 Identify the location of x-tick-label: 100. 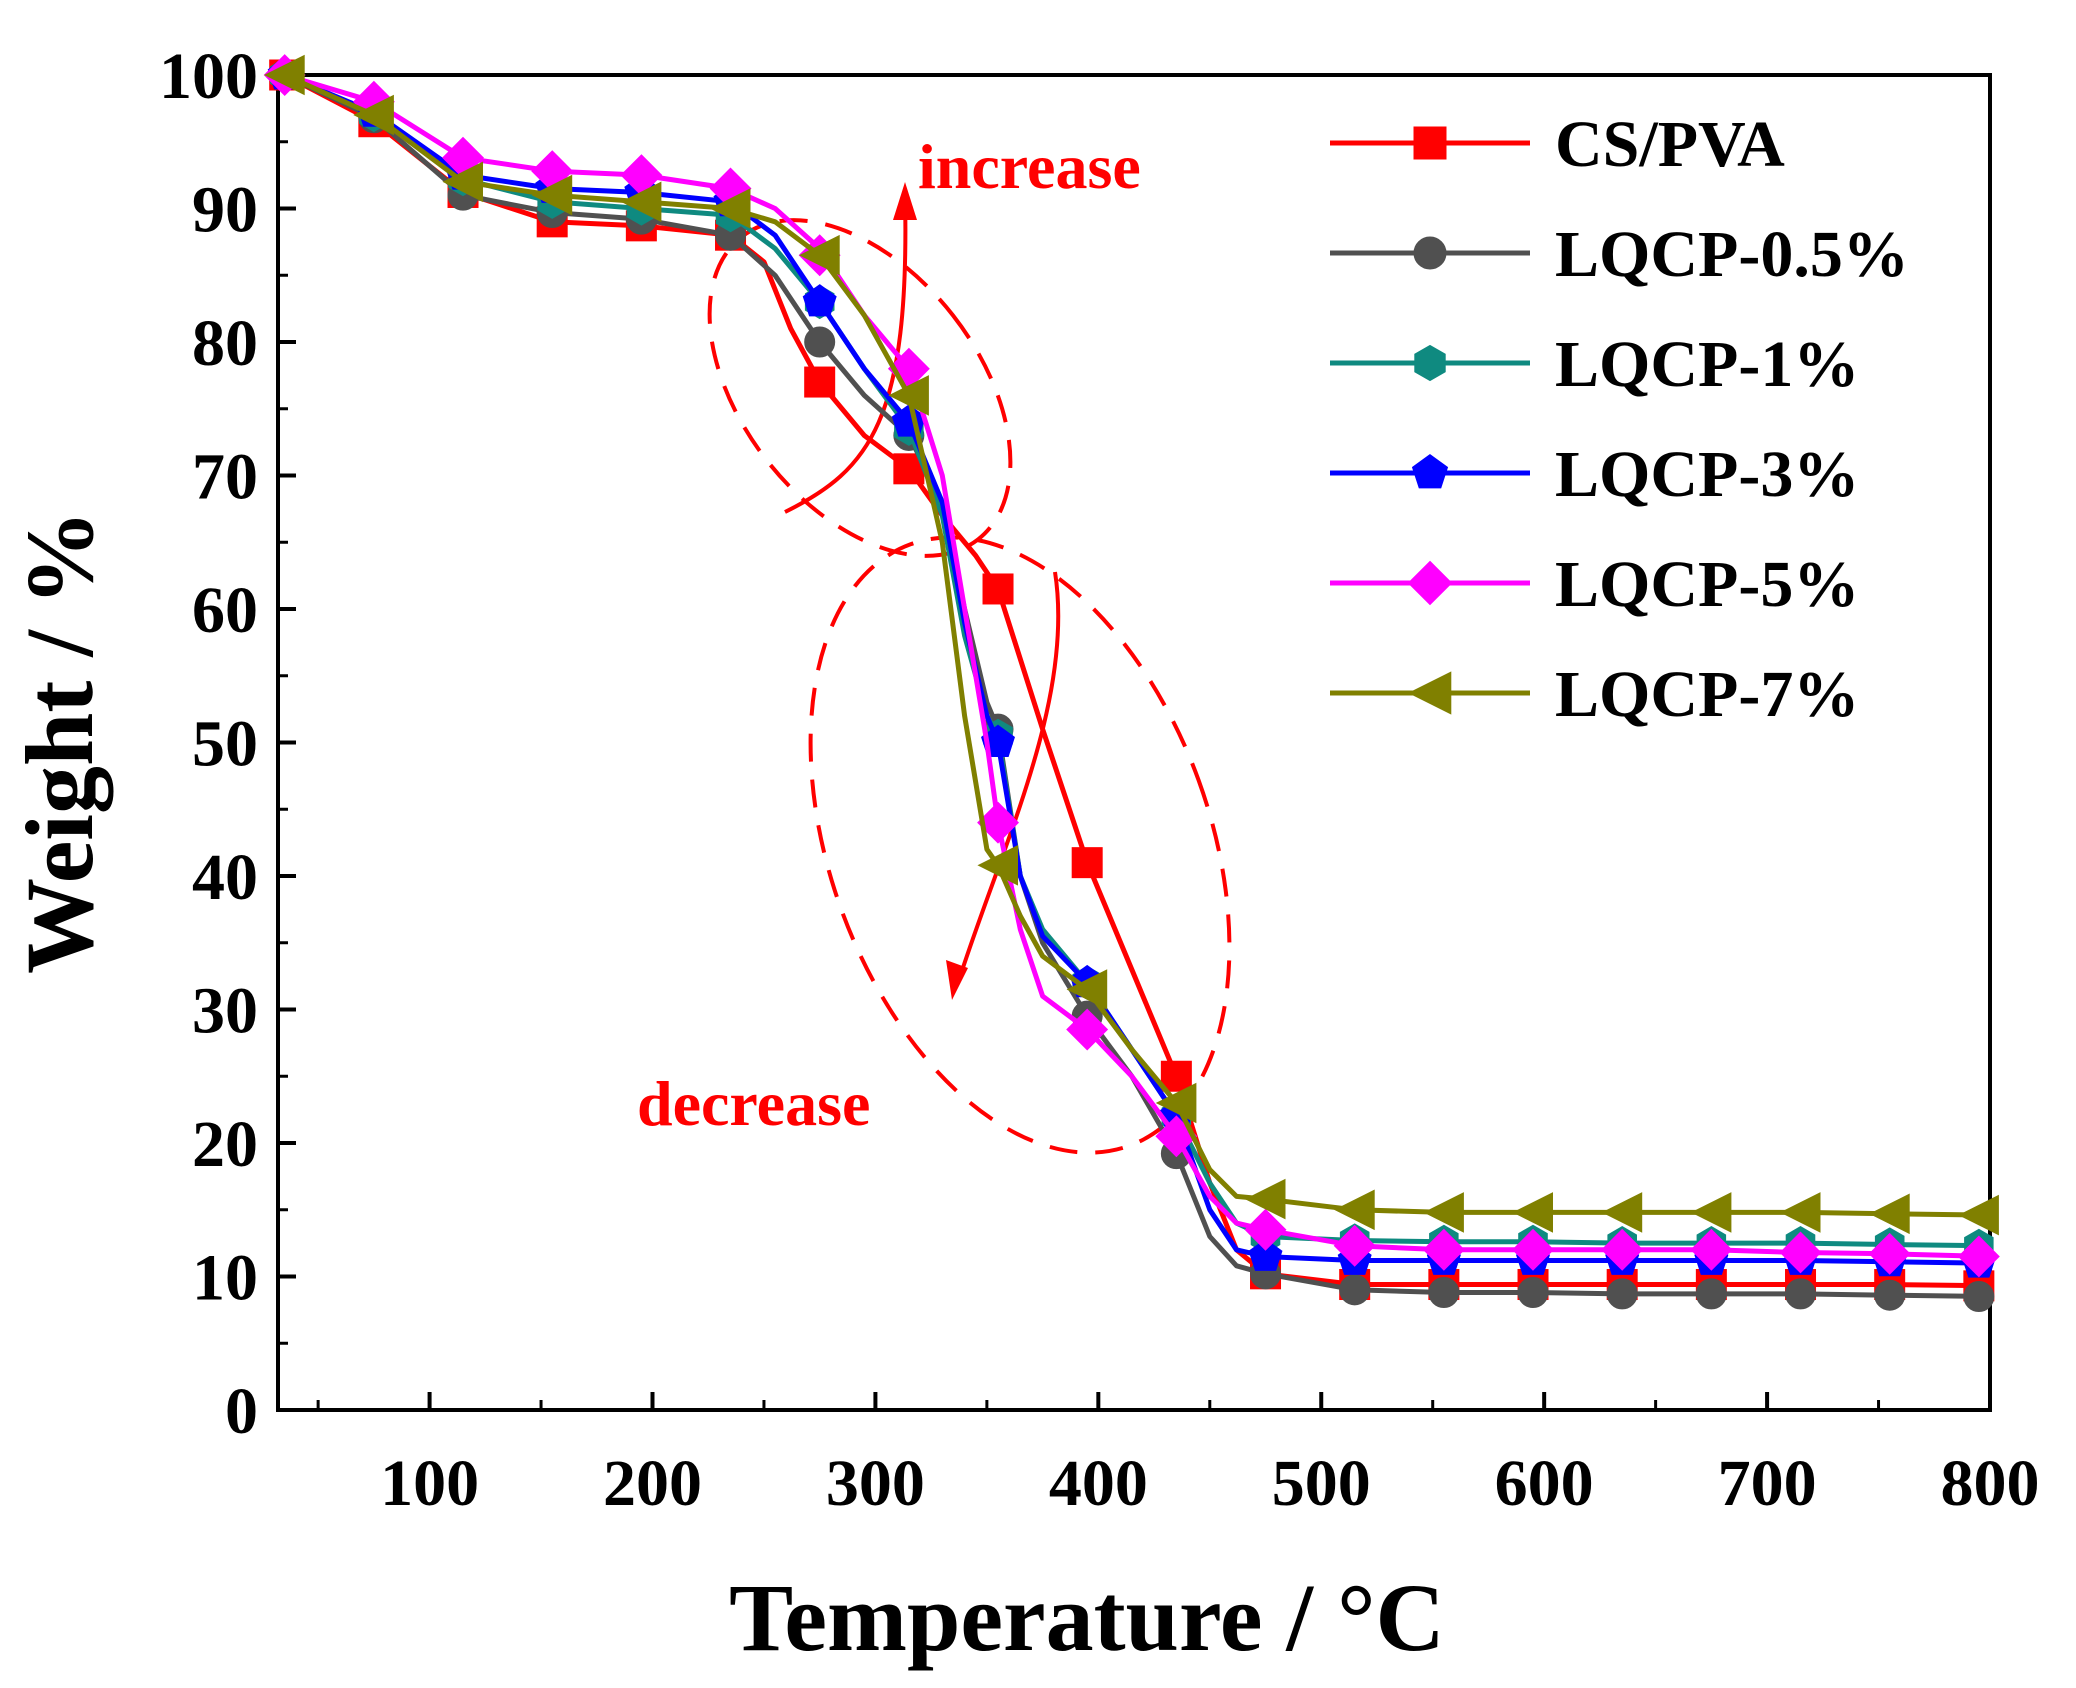
(429, 1483).